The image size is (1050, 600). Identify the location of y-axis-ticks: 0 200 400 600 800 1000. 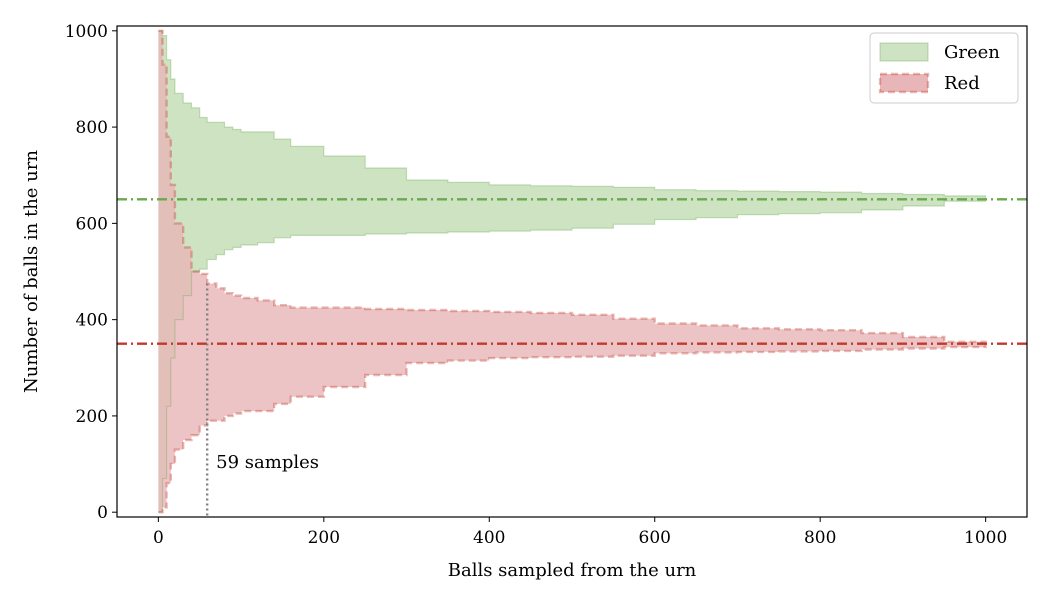
(91, 272).